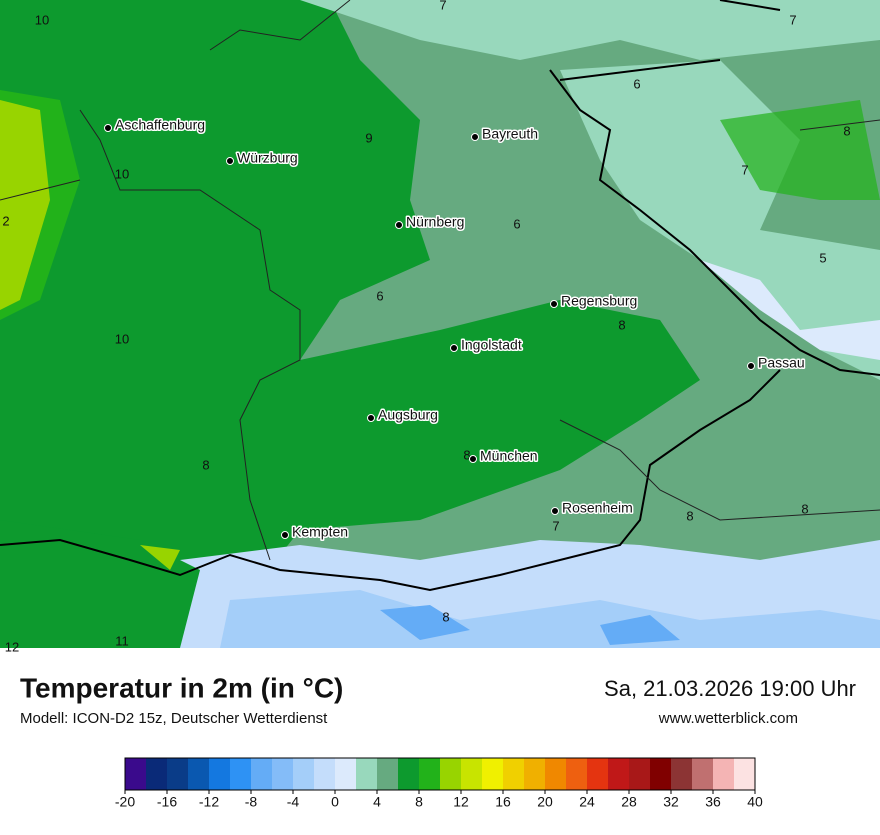  I want to click on legend-tick-label: 20, so click(545, 802).